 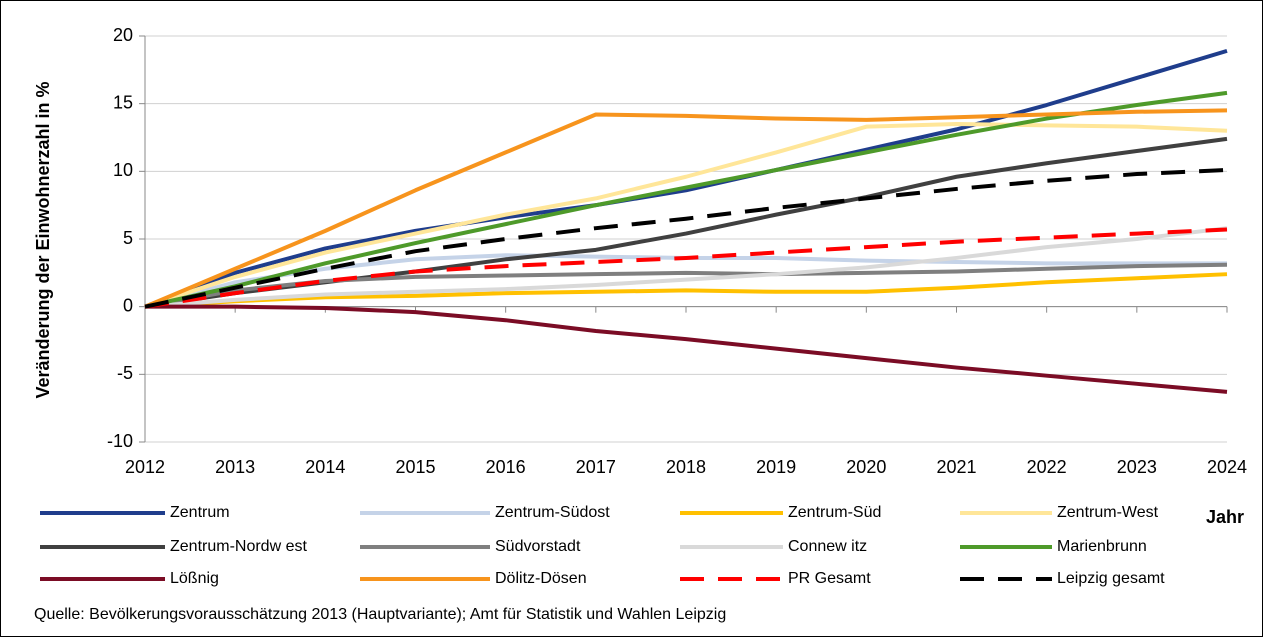 What do you see at coordinates (596, 467) in the screenshot?
I see `x-tick-label: 2017` at bounding box center [596, 467].